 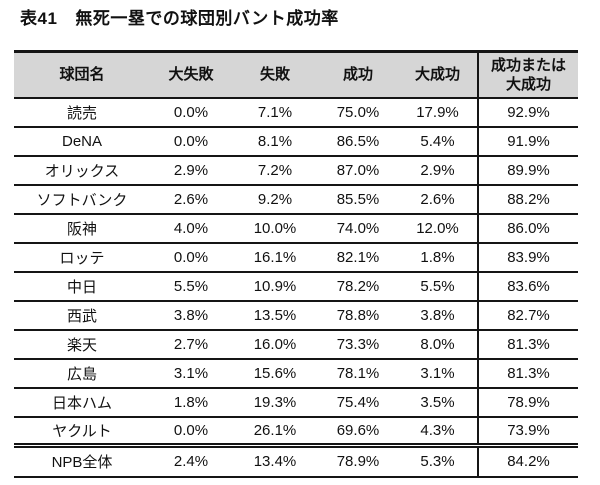 What do you see at coordinates (527, 431) in the screenshot?
I see `value-cell: 73.9%` at bounding box center [527, 431].